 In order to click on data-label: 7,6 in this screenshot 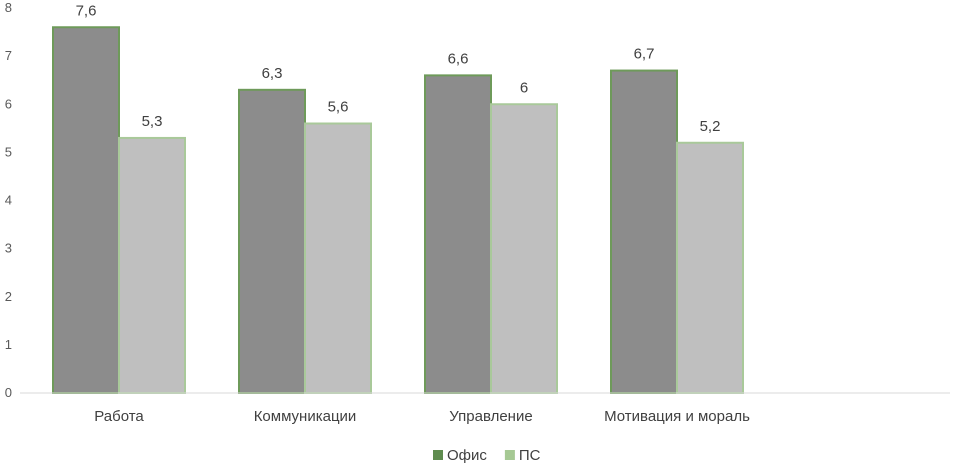, I will do `click(86, 10)`.